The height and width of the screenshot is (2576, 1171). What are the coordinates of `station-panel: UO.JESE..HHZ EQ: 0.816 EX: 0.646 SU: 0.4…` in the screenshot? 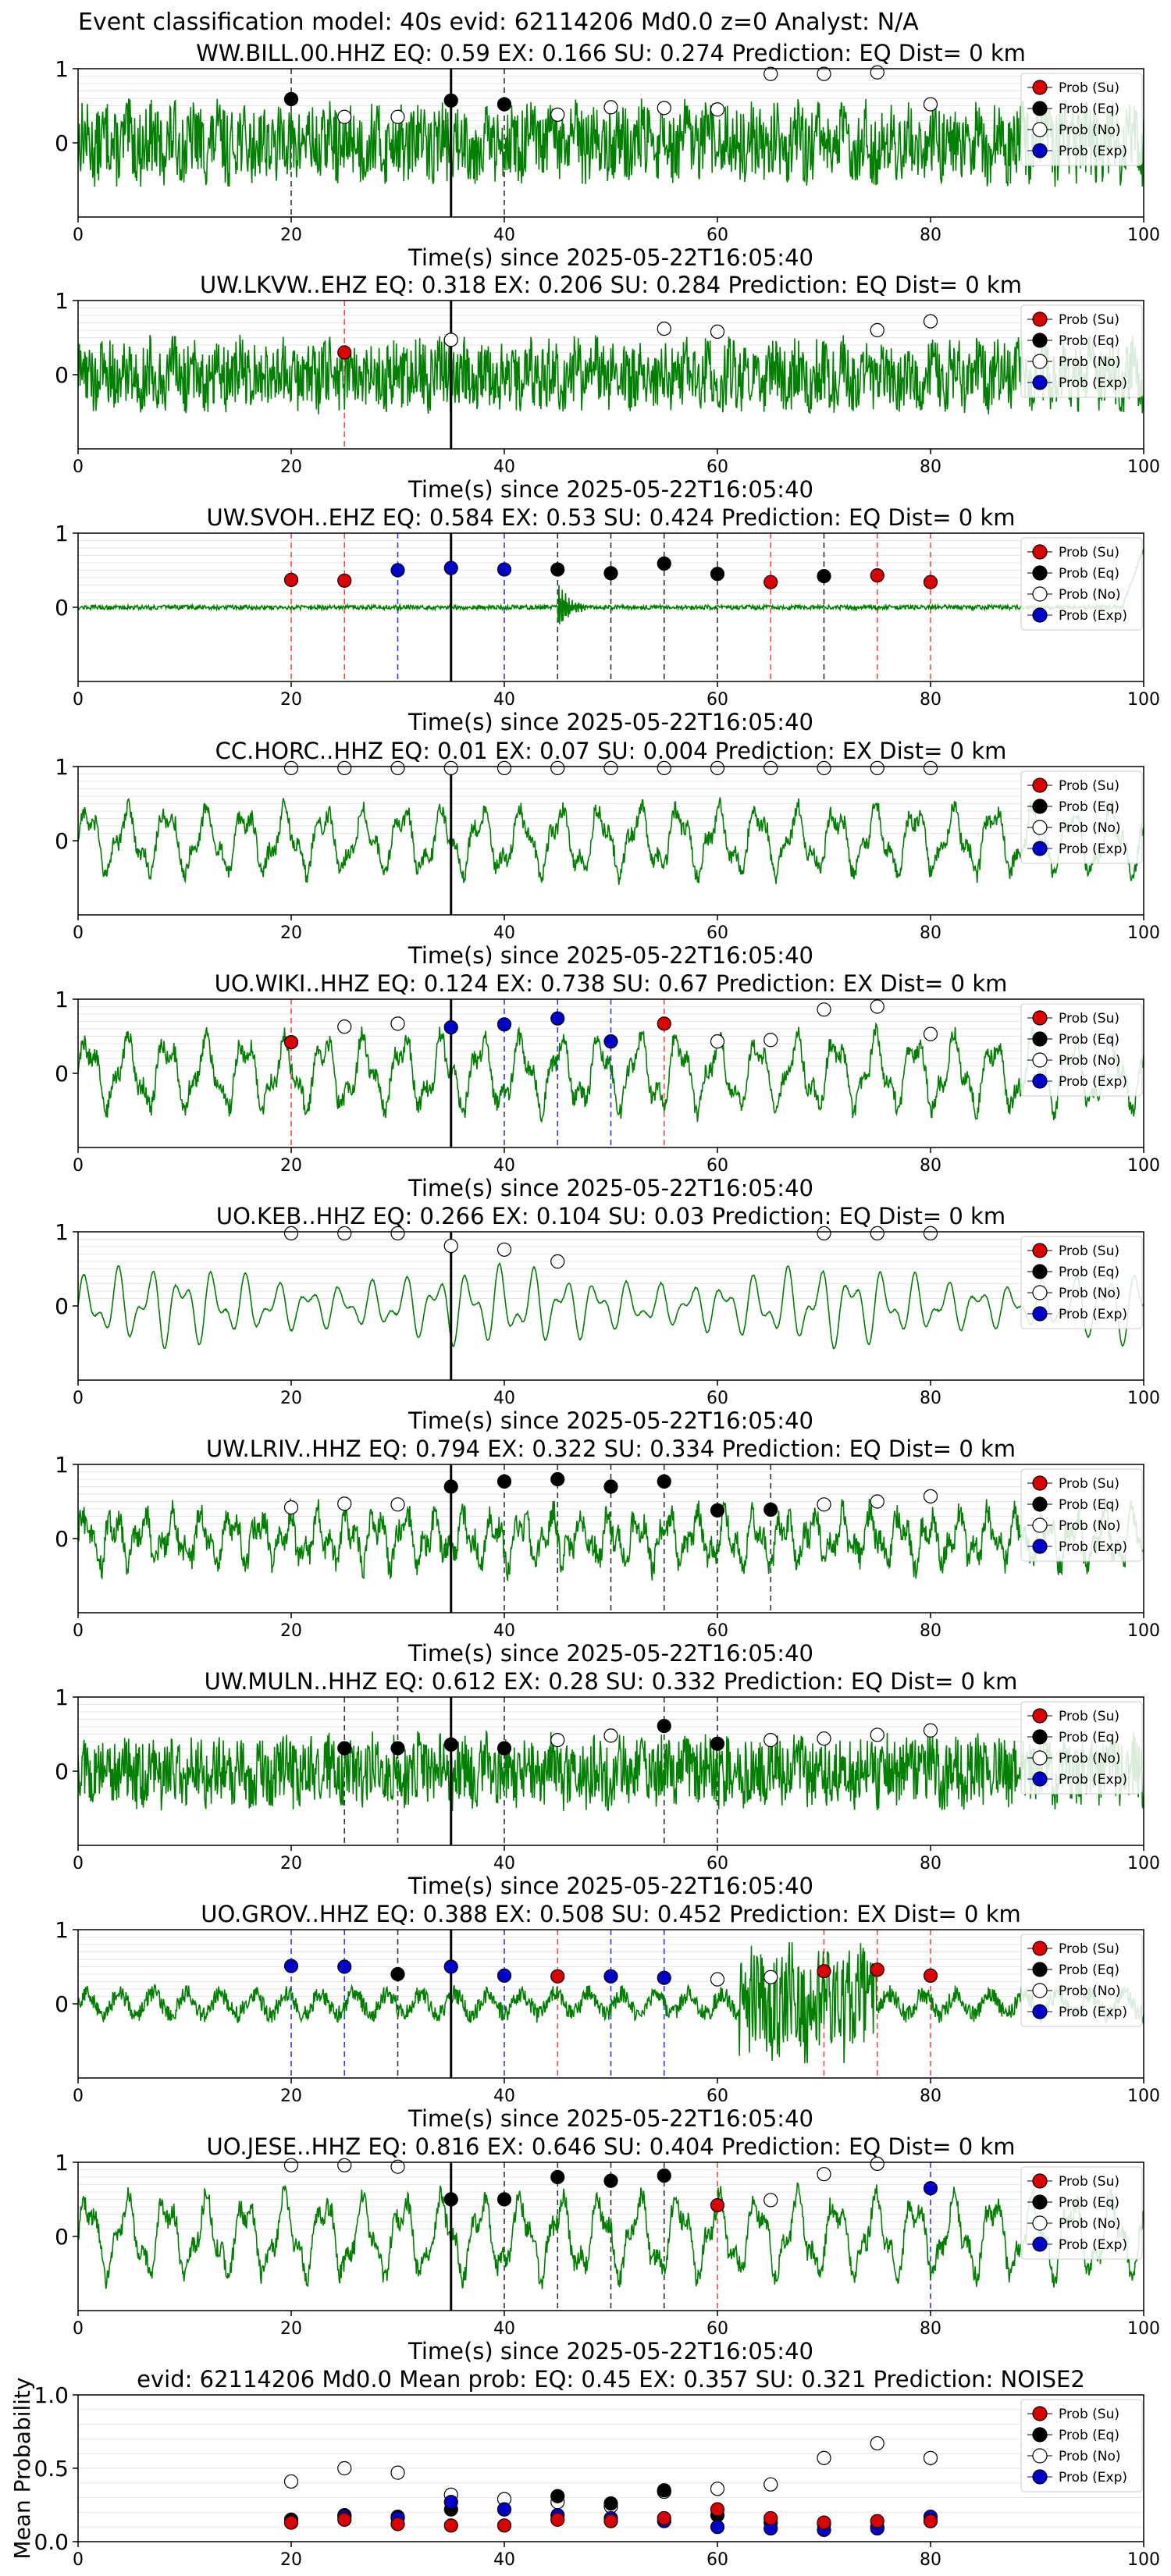 It's located at (607, 2248).